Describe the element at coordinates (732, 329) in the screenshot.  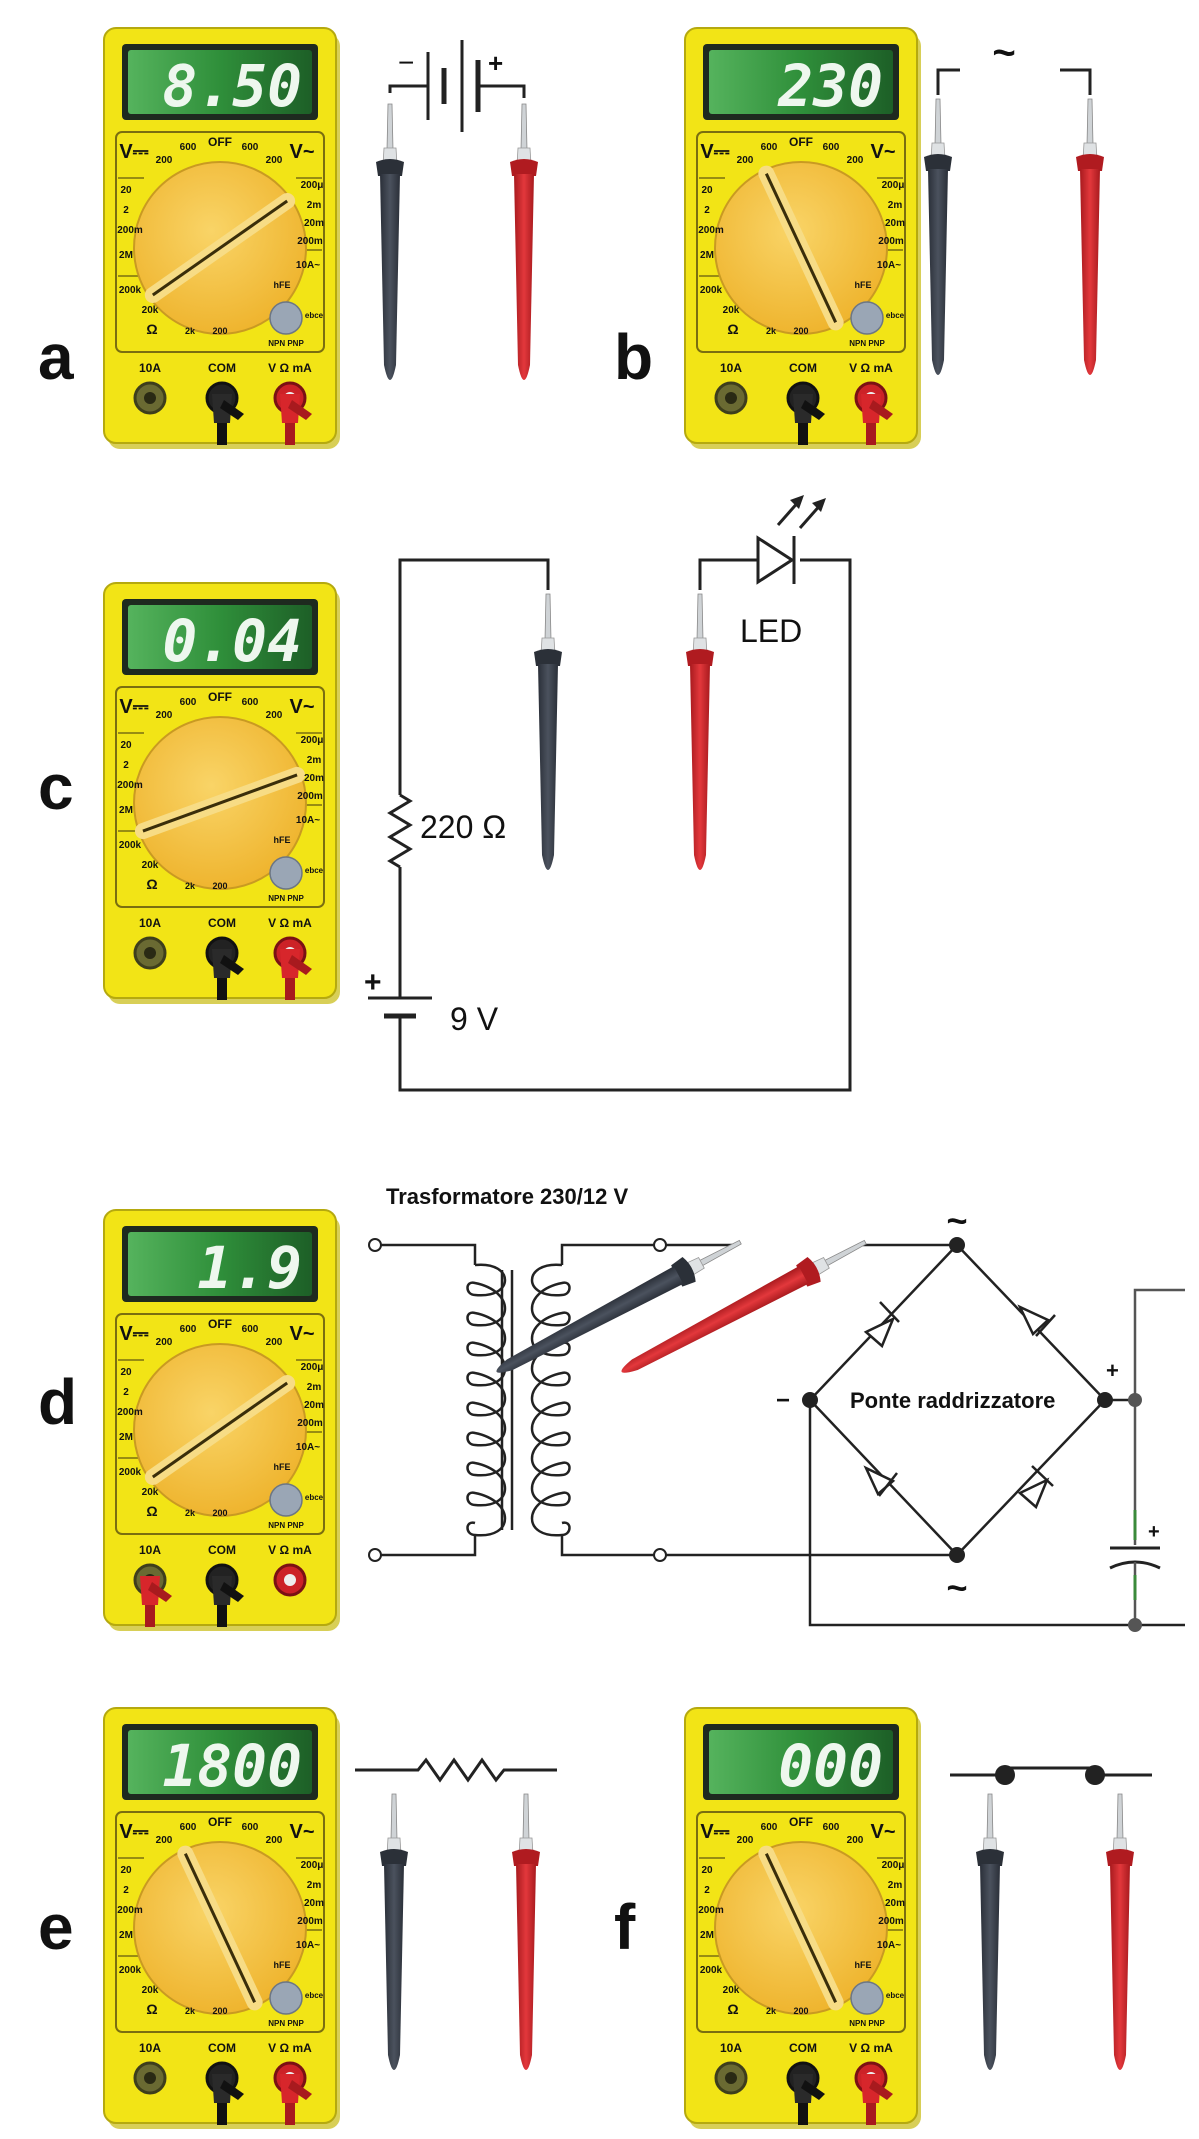
I see `ohm-label: Ω` at that location.